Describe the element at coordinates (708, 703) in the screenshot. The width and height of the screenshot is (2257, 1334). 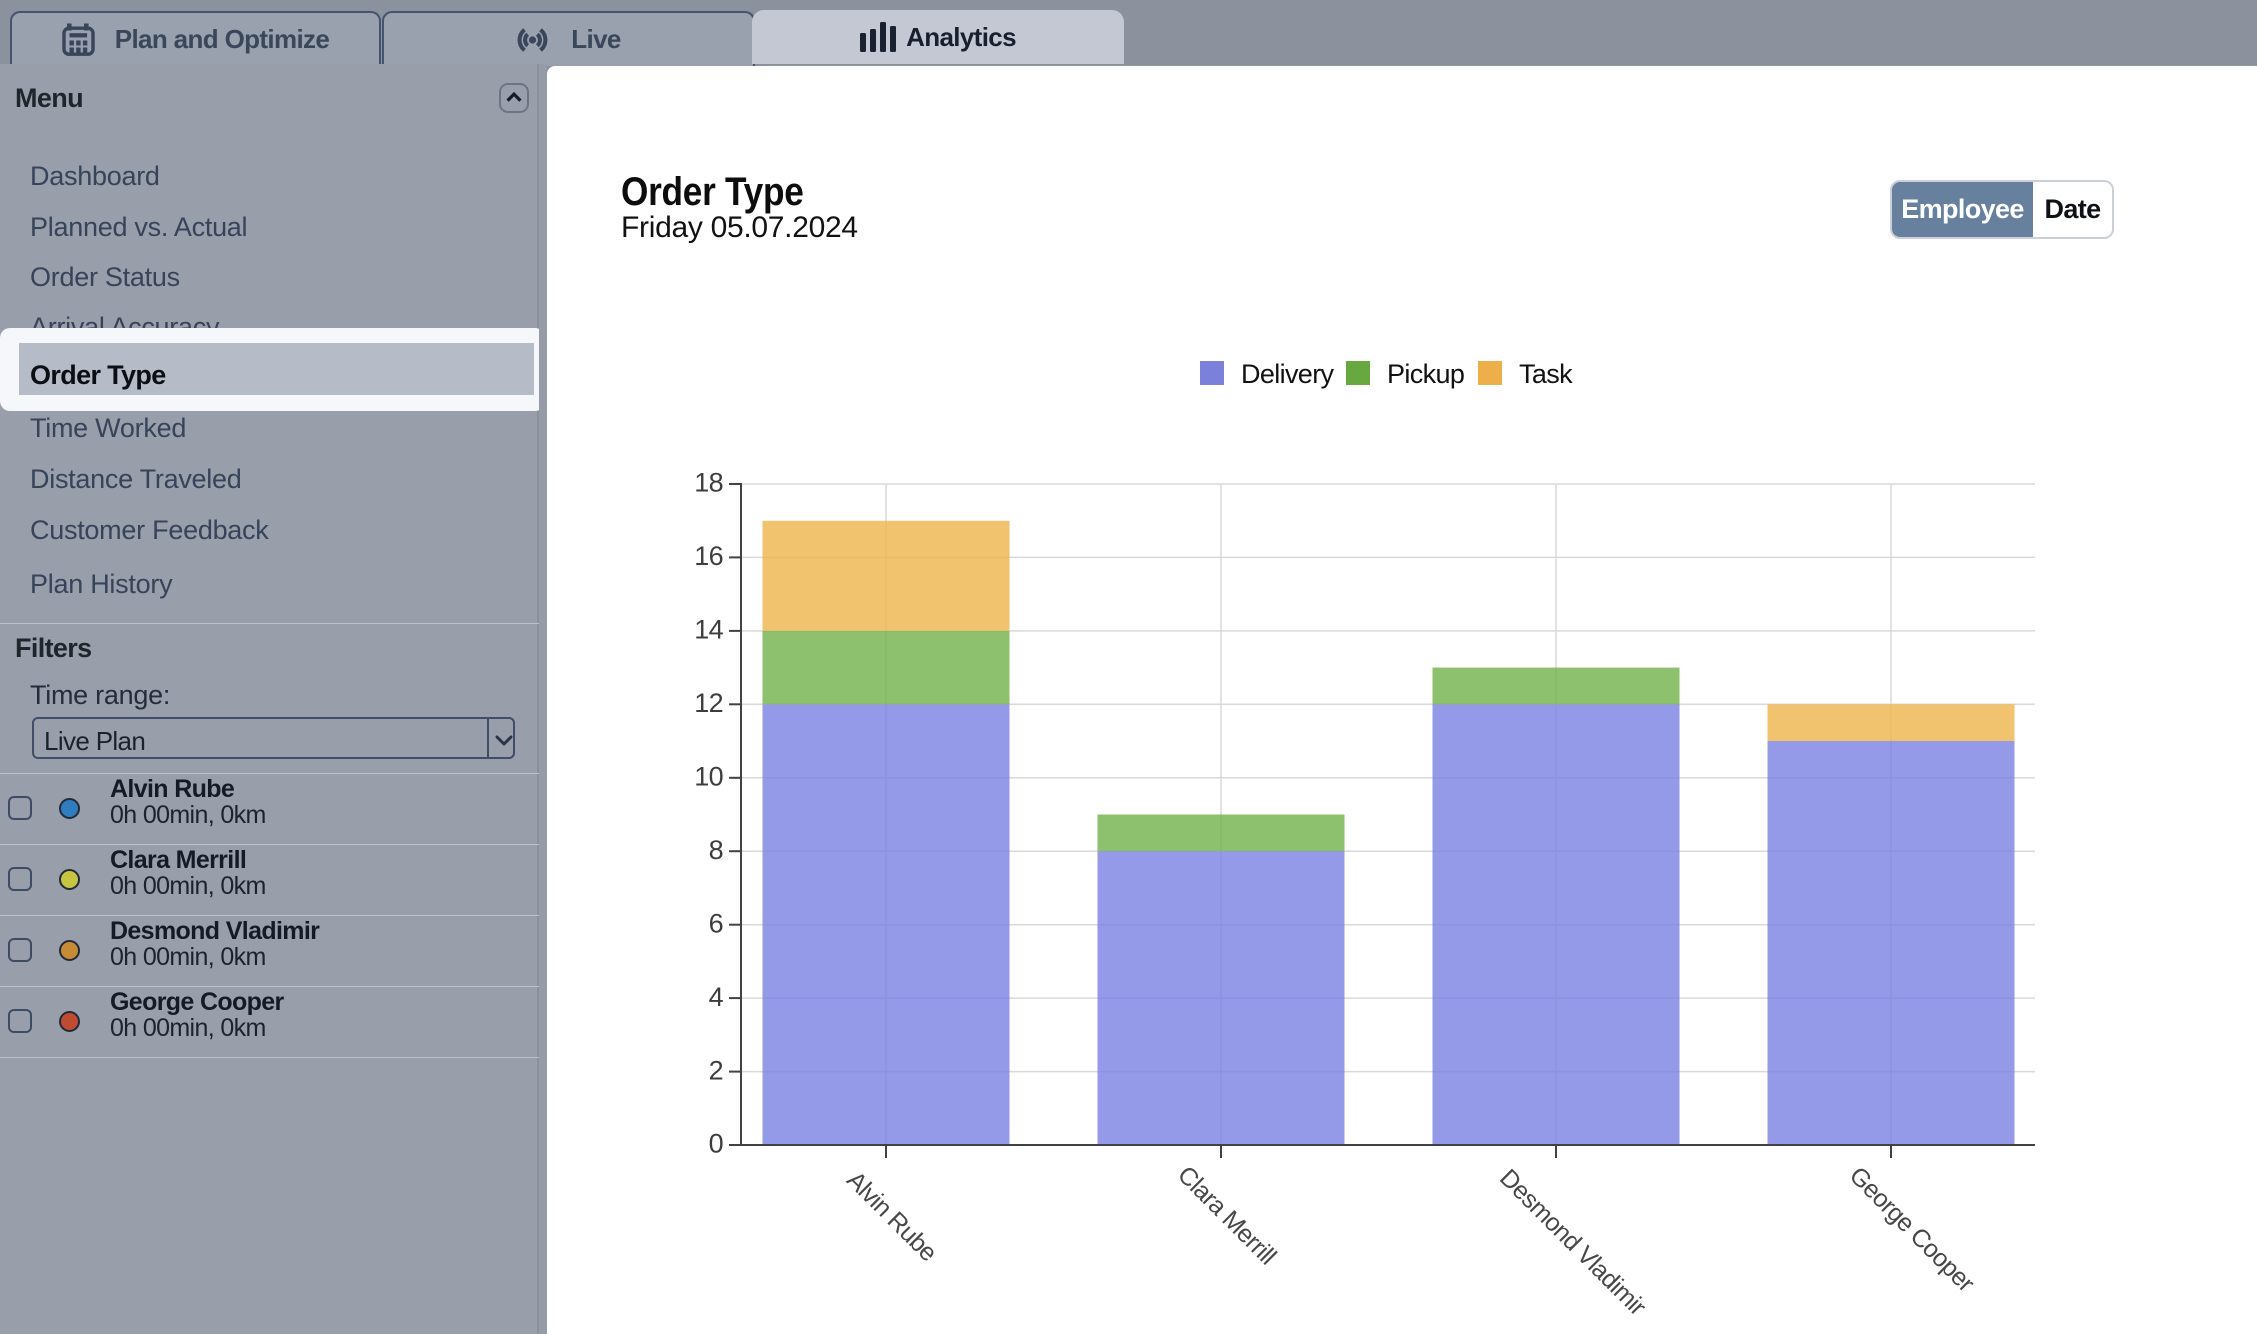
I see `svg-text: 12` at that location.